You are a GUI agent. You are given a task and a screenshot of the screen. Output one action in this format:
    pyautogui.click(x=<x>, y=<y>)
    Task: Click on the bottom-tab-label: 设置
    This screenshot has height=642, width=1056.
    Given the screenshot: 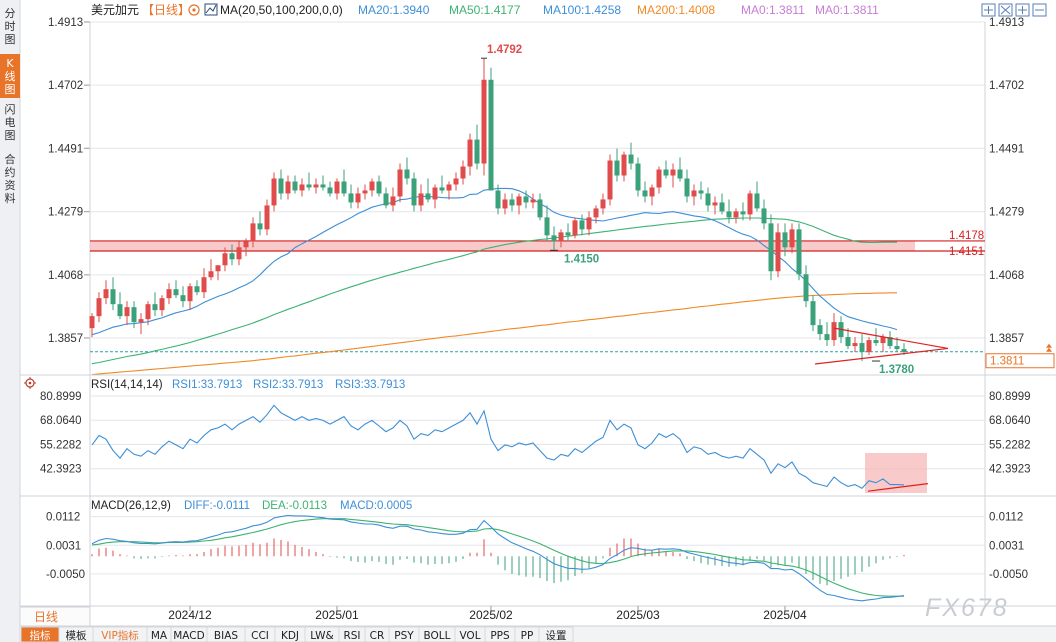 What is the action you would take?
    pyautogui.click(x=556, y=636)
    